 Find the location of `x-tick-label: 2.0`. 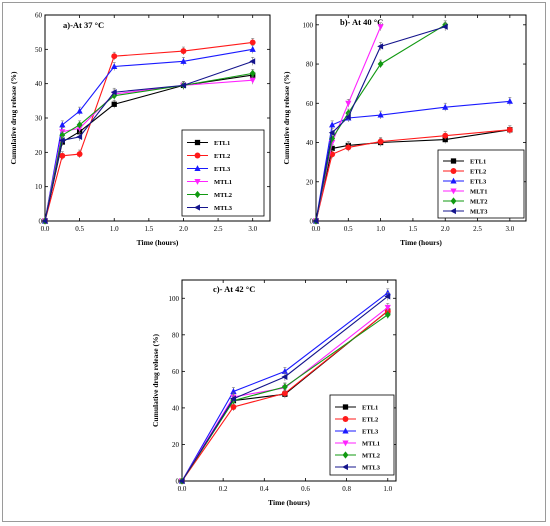

x-tick-label: 2.0 is located at coordinates (445, 229).